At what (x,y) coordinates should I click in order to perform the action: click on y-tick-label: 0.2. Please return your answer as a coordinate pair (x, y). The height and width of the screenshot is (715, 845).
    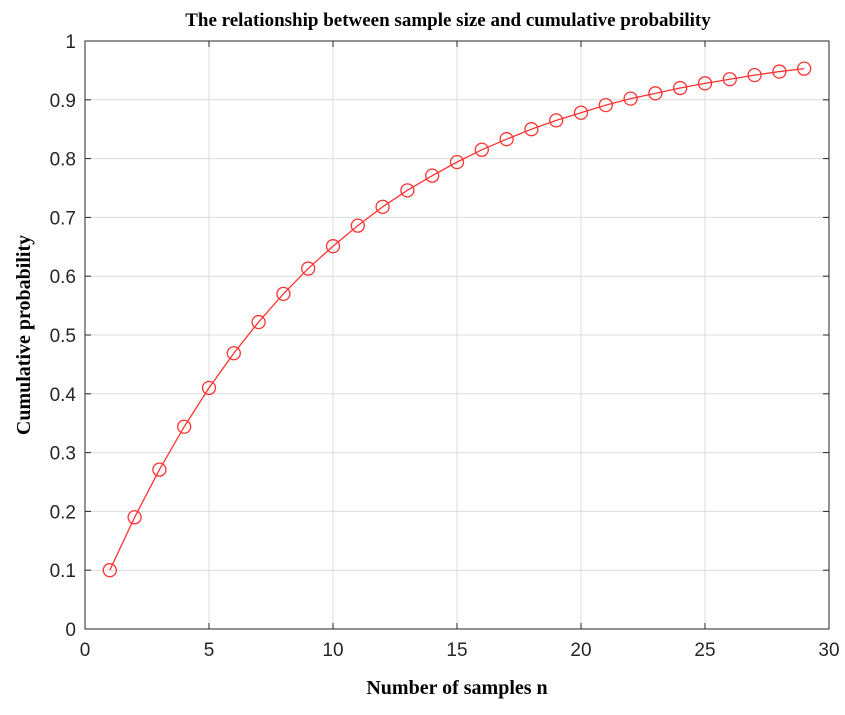
    Looking at the image, I should click on (63, 512).